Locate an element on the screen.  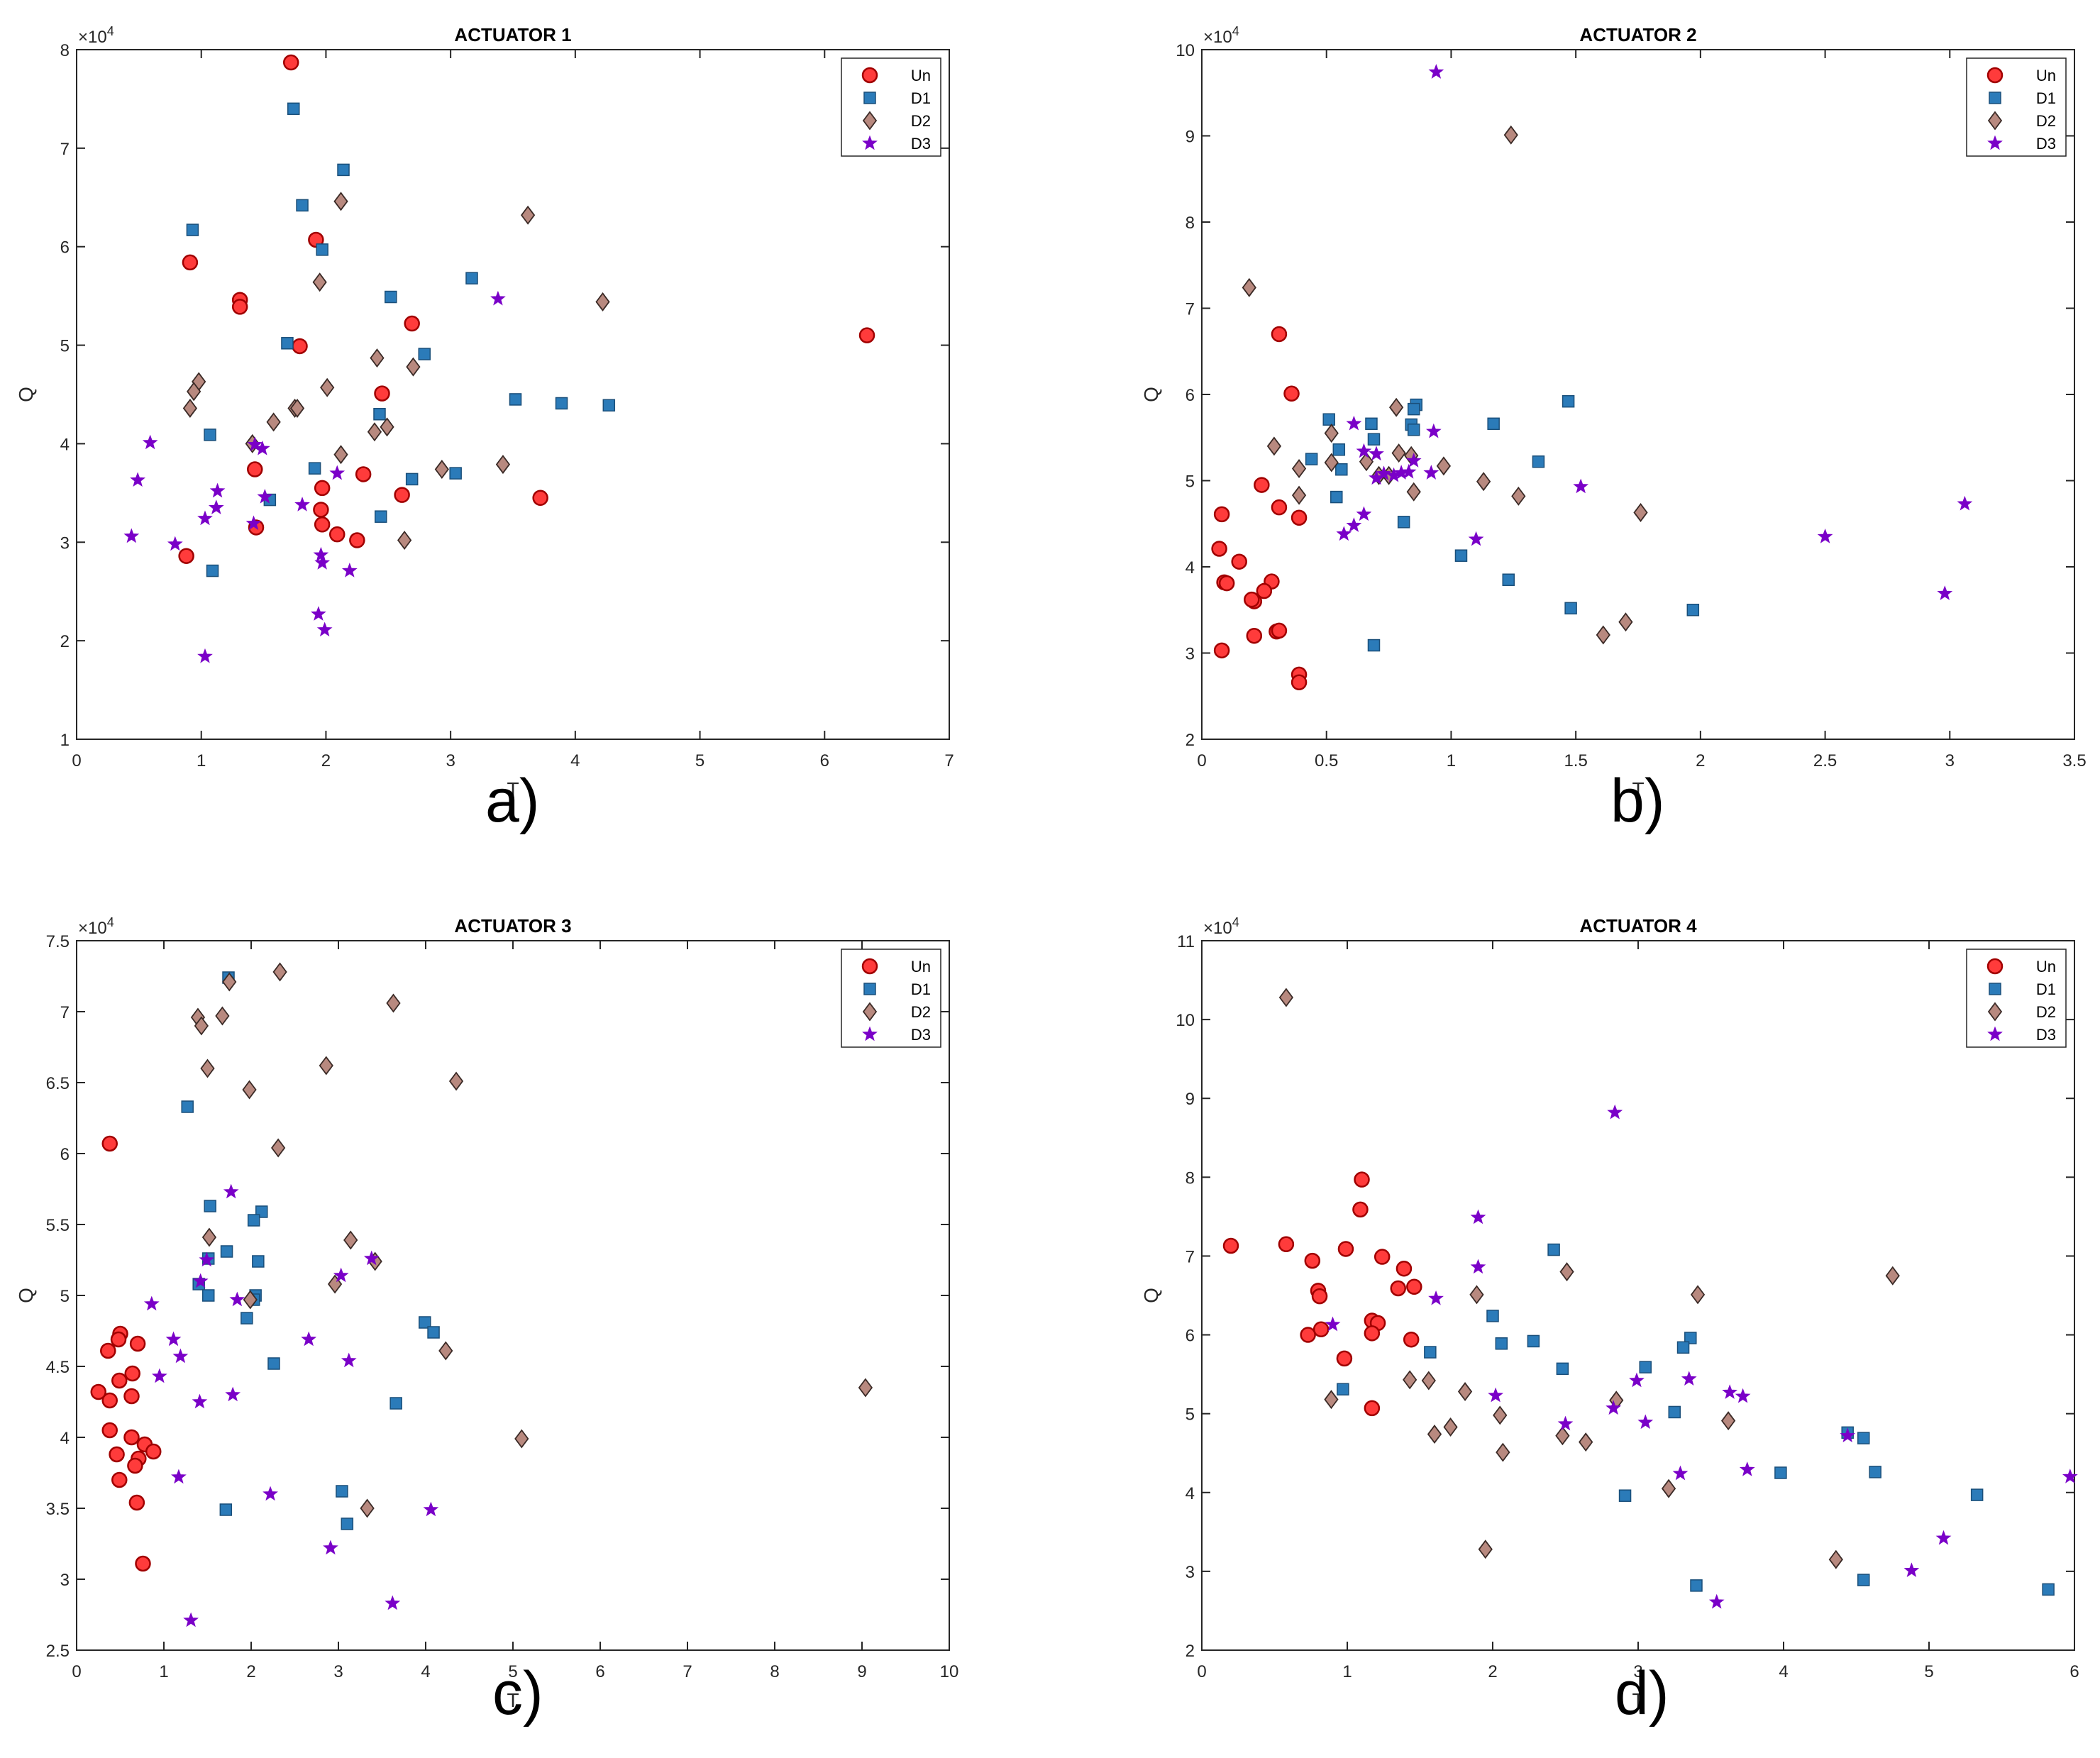
y-tick-label: 7.5 is located at coordinates (58, 942).